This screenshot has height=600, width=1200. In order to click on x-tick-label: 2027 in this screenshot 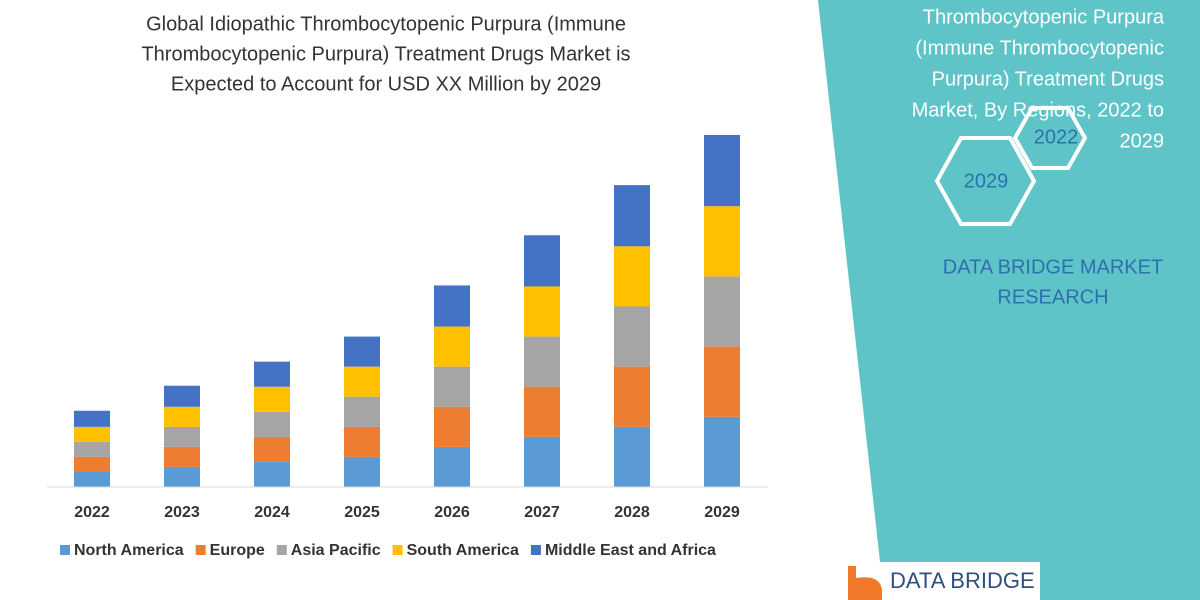, I will do `click(542, 512)`.